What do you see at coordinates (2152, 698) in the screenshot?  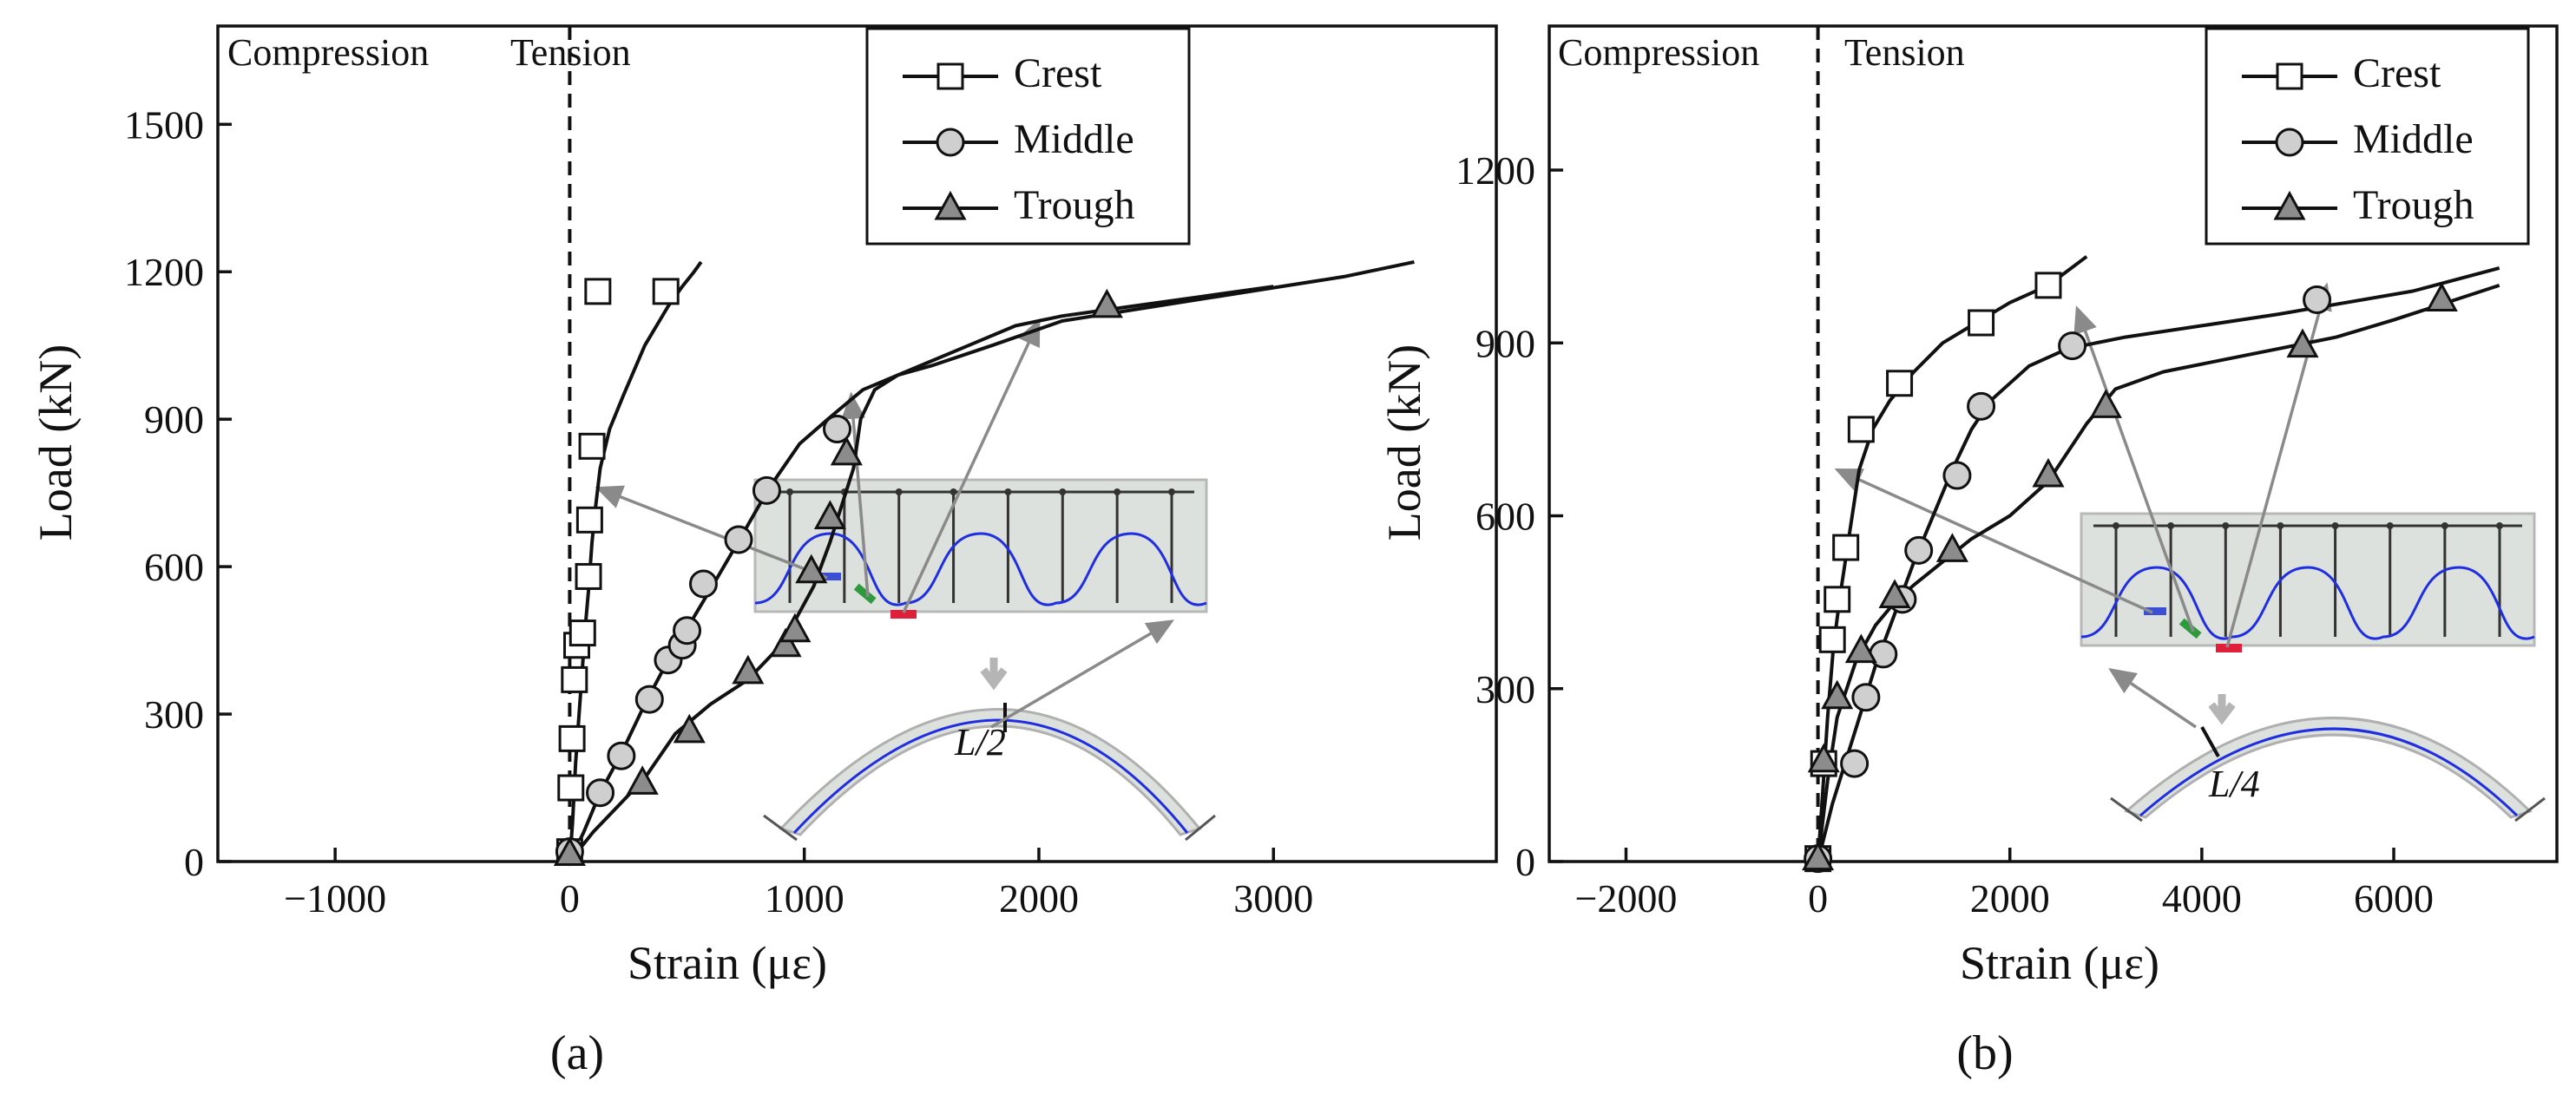 I see `pointer-to-arch-b` at bounding box center [2152, 698].